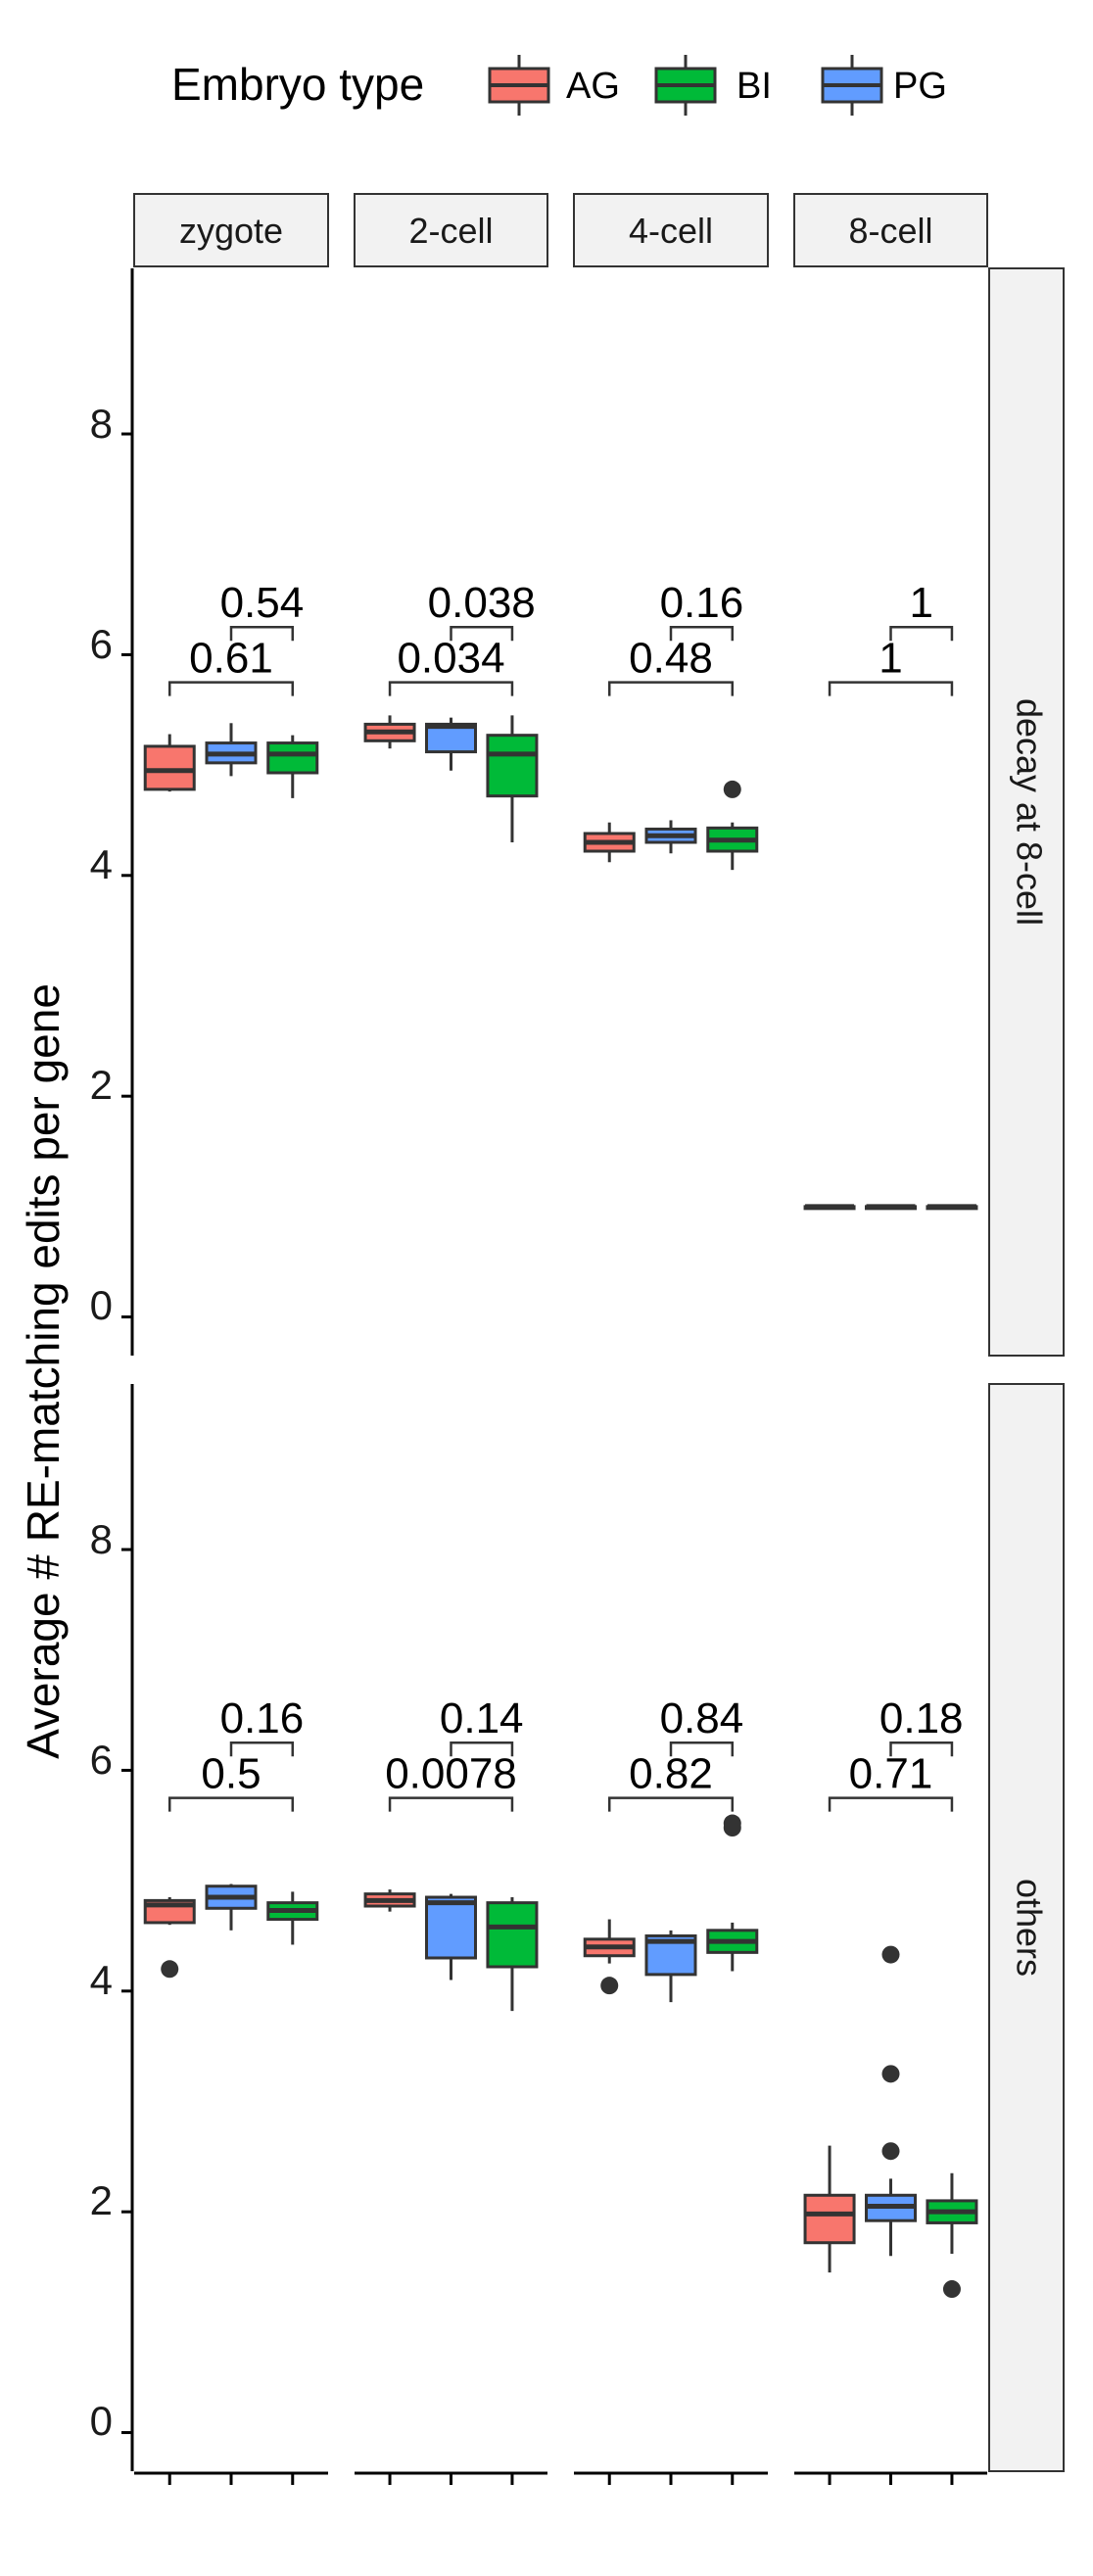  I want to click on y-tick-label-bottom-6: 6, so click(102, 1760).